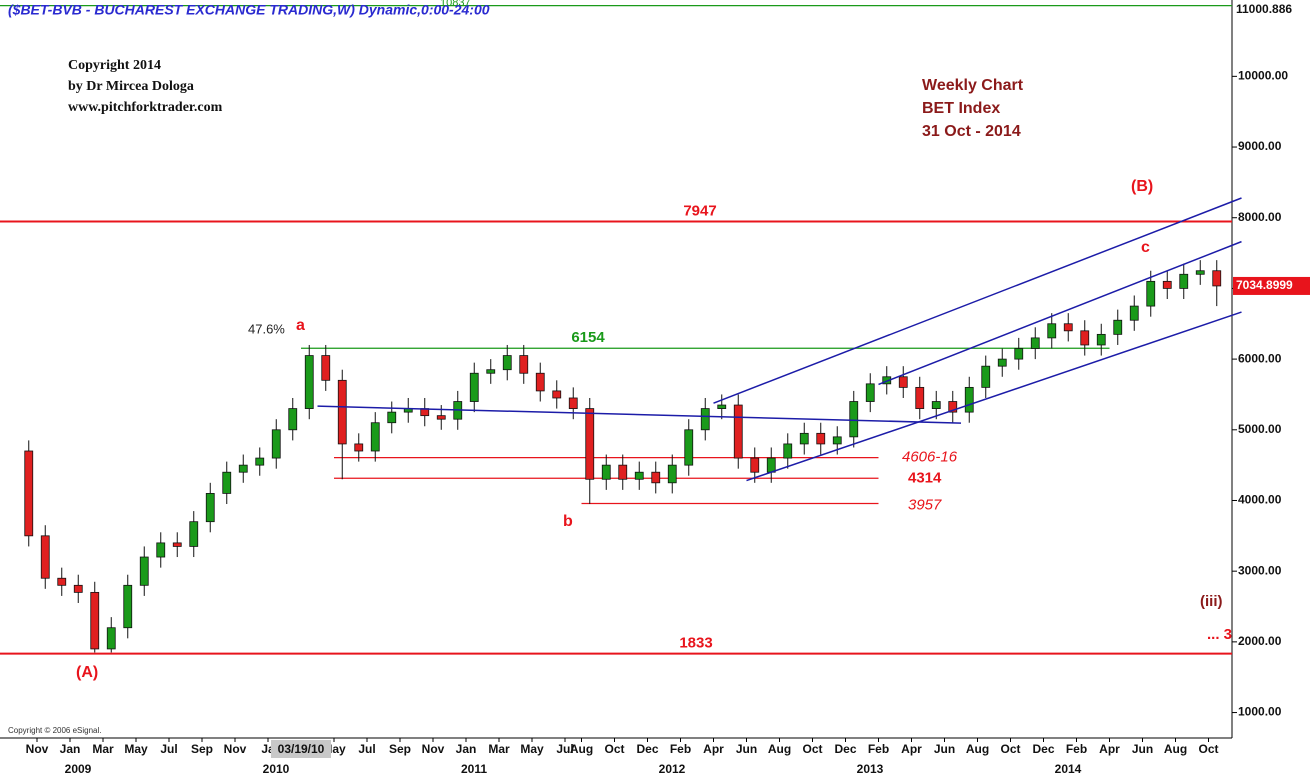 The image size is (1310, 783). Describe the element at coordinates (971, 131) in the screenshot. I see `info-line: 31 Oct - 2014` at that location.